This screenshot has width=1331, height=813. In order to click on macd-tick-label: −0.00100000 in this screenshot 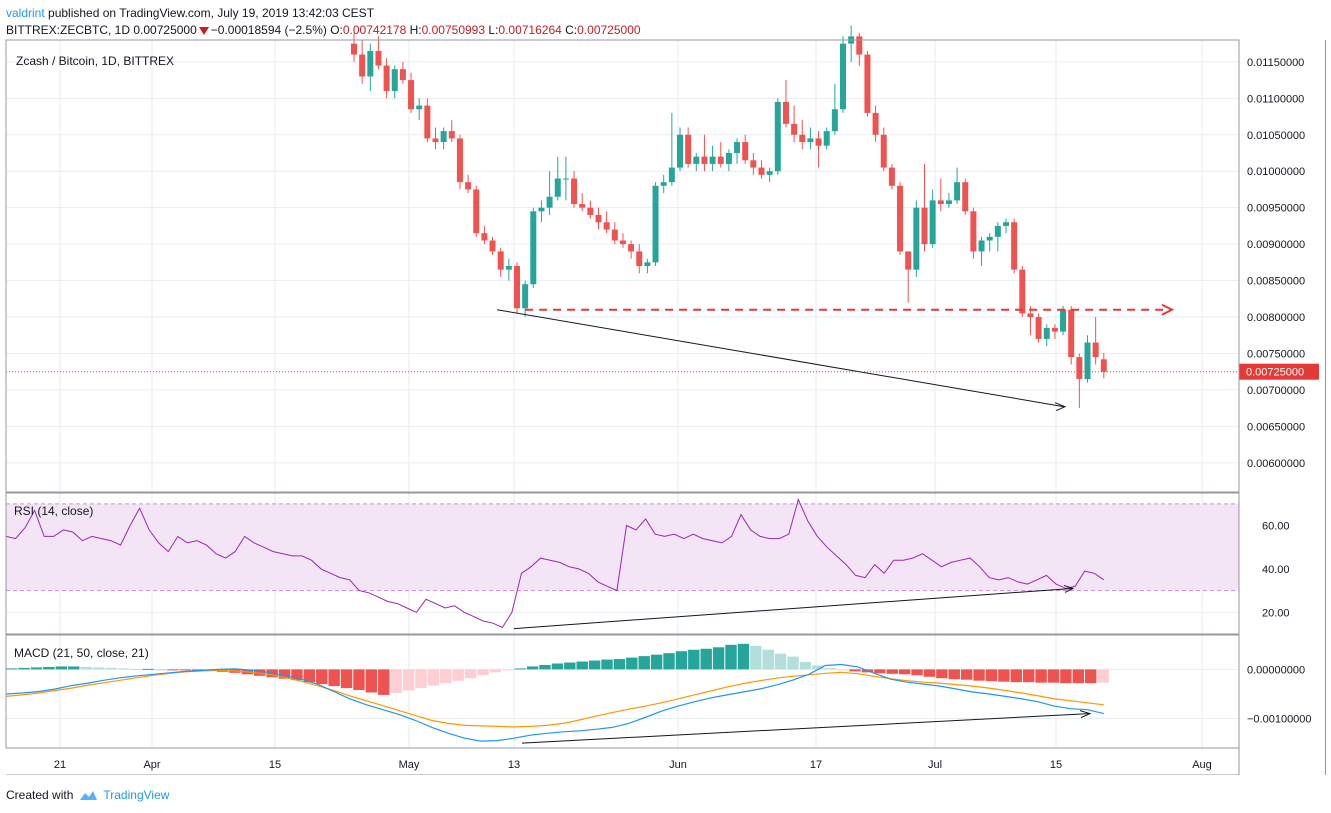, I will do `click(1279, 720)`.